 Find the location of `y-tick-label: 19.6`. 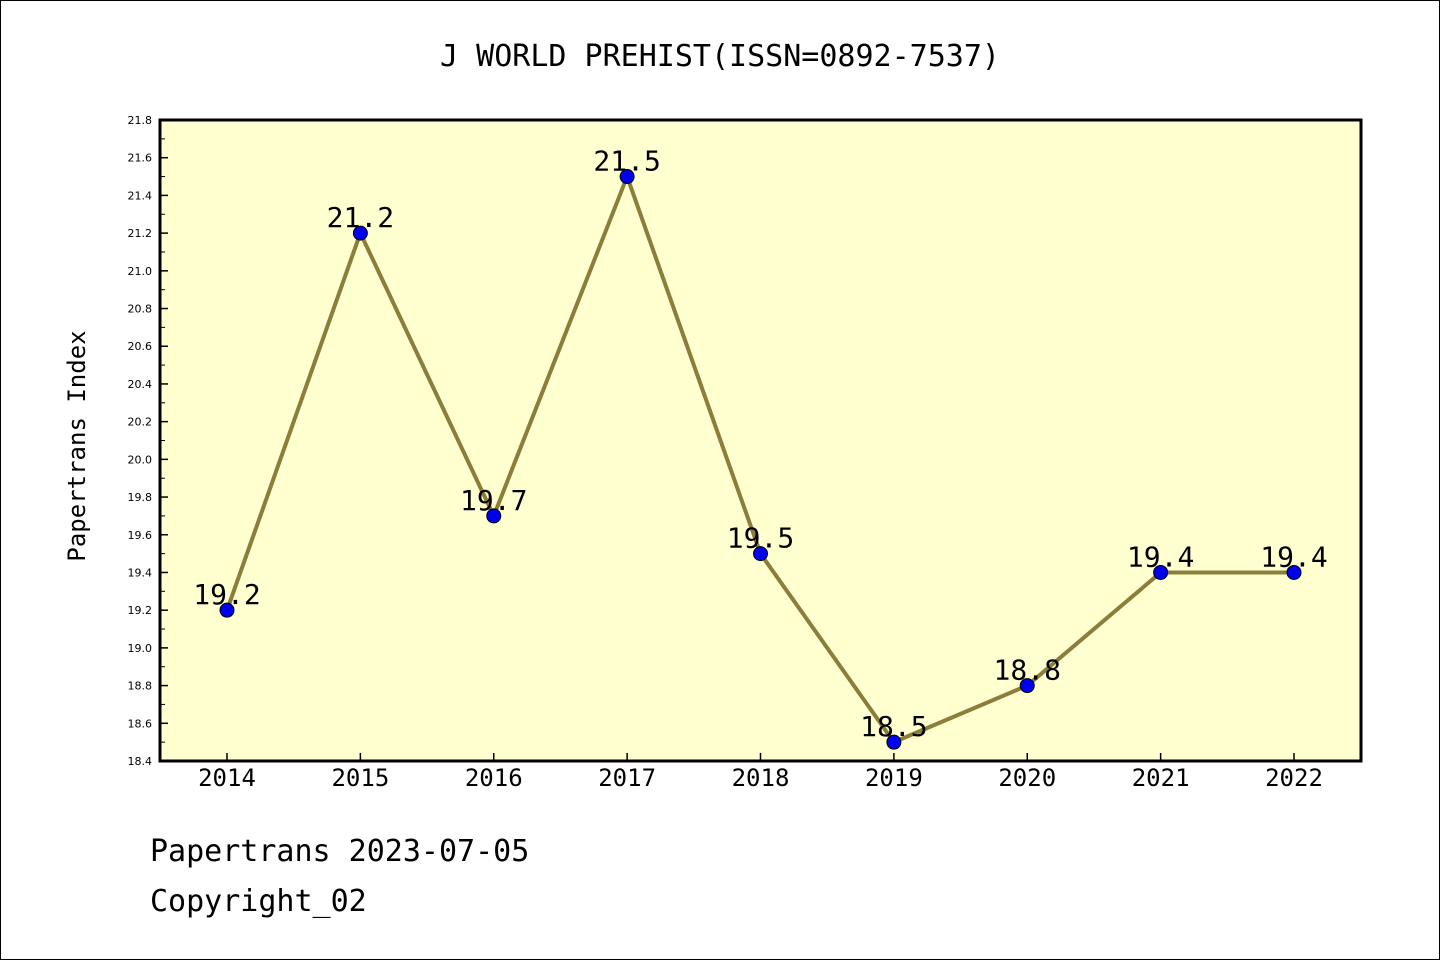

y-tick-label: 19.6 is located at coordinates (140, 535).